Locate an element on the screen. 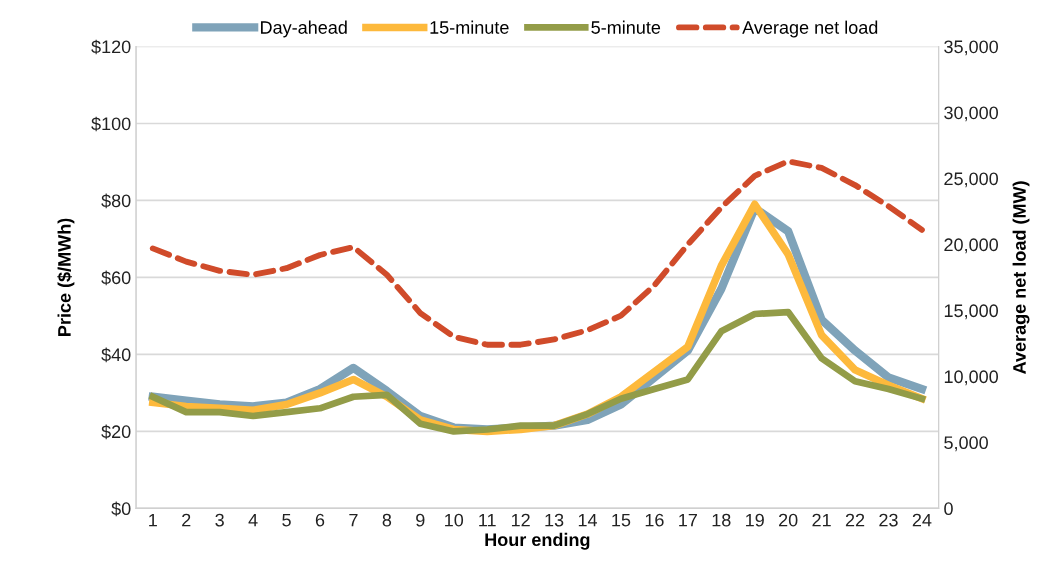 Image resolution: width=1063 pixels, height=581 pixels. legend-label: Day-ahead is located at coordinates (304, 29).